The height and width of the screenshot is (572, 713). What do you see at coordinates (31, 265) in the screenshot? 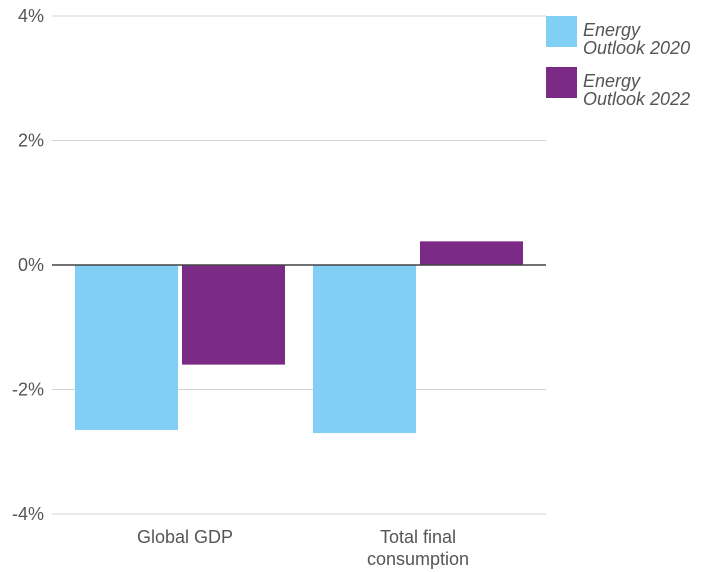
I see `y-tick-label: 0%` at bounding box center [31, 265].